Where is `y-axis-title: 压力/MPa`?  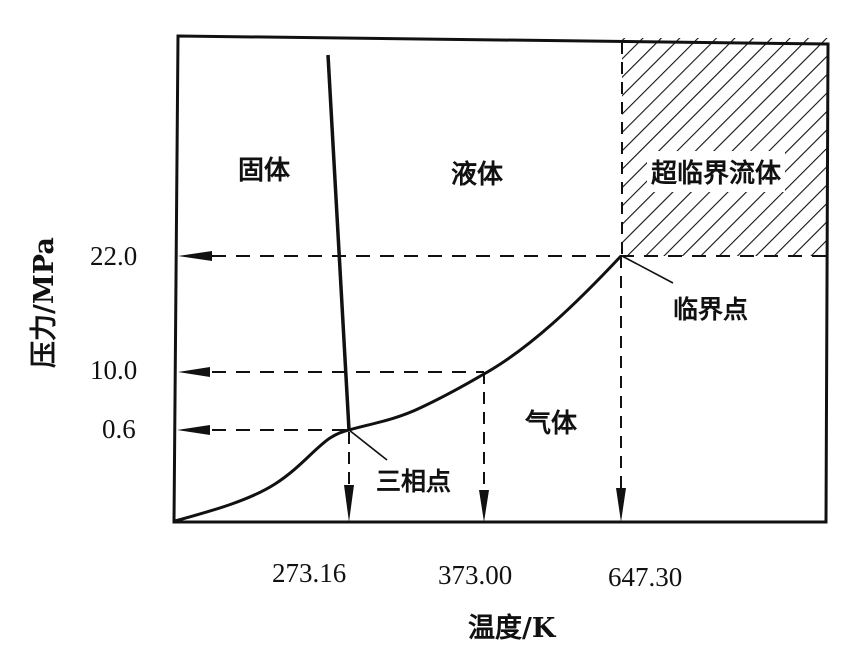 y-axis-title: 压力/MPa is located at coordinates (44, 302).